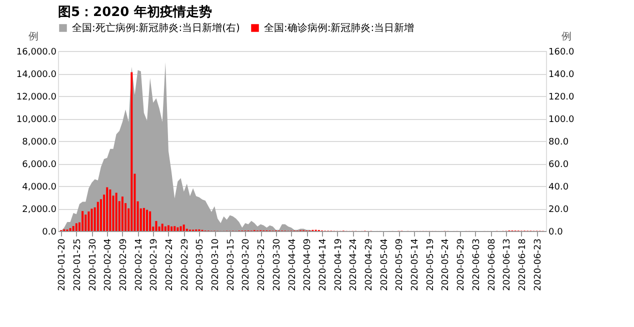 The image size is (634, 327). What do you see at coordinates (507, 264) in the screenshot?
I see `x-tick-label: 2020-06-13` at bounding box center [507, 264].